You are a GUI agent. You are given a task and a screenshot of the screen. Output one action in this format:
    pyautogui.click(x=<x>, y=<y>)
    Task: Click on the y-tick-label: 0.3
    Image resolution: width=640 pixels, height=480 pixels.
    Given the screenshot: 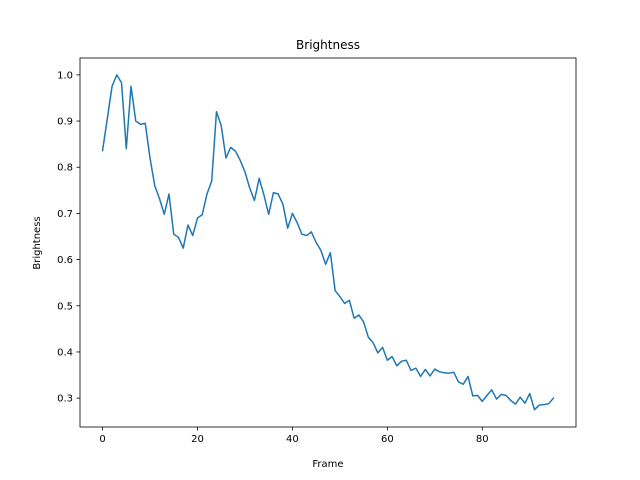 What is the action you would take?
    pyautogui.click(x=65, y=399)
    